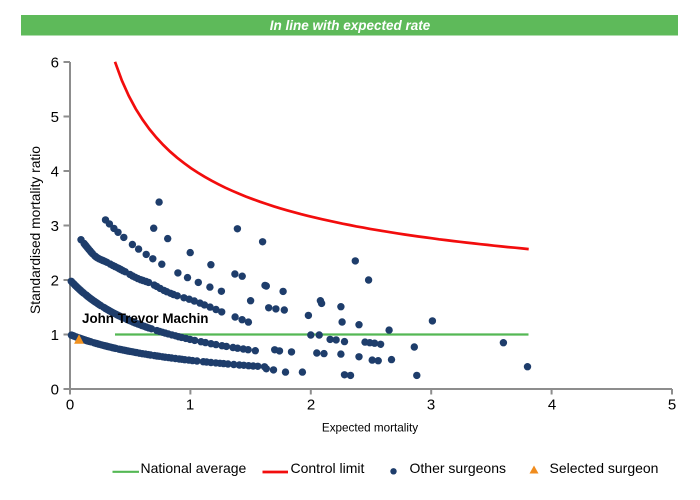  What do you see at coordinates (35, 230) in the screenshot?
I see `svg-text: Standardised mortality ratio` at bounding box center [35, 230].